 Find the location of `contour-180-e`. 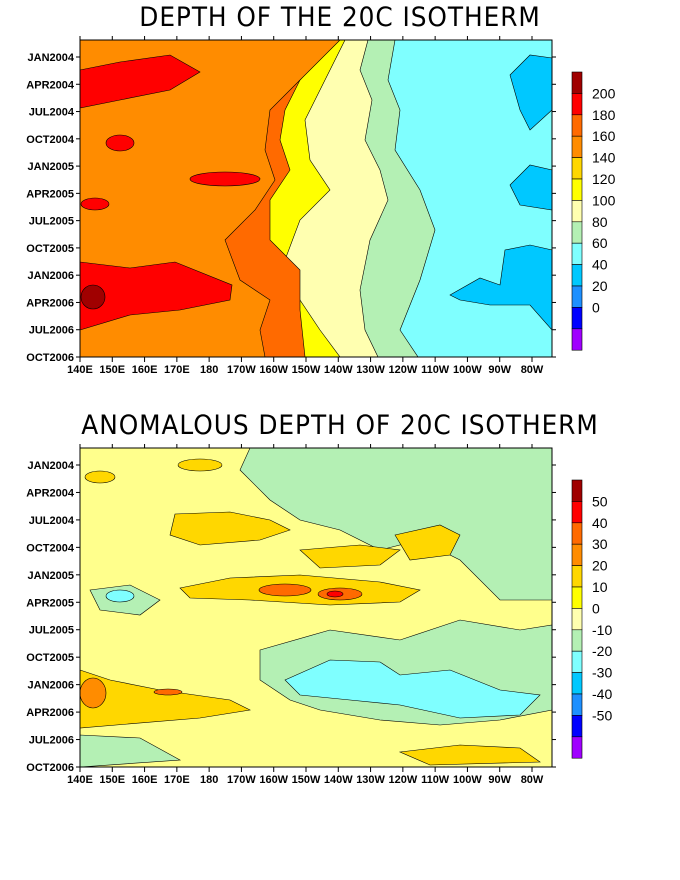

contour-180-e is located at coordinates (156, 296).